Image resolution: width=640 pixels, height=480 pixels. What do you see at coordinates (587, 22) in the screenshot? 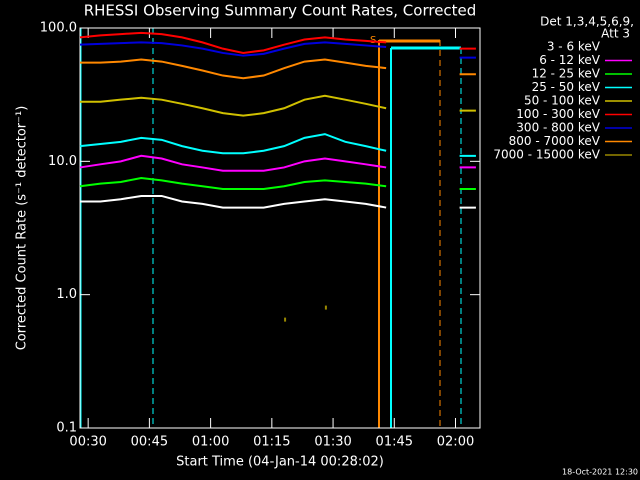
I see `legend-header: Det 1,3,4,5,6,9,` at bounding box center [587, 22].